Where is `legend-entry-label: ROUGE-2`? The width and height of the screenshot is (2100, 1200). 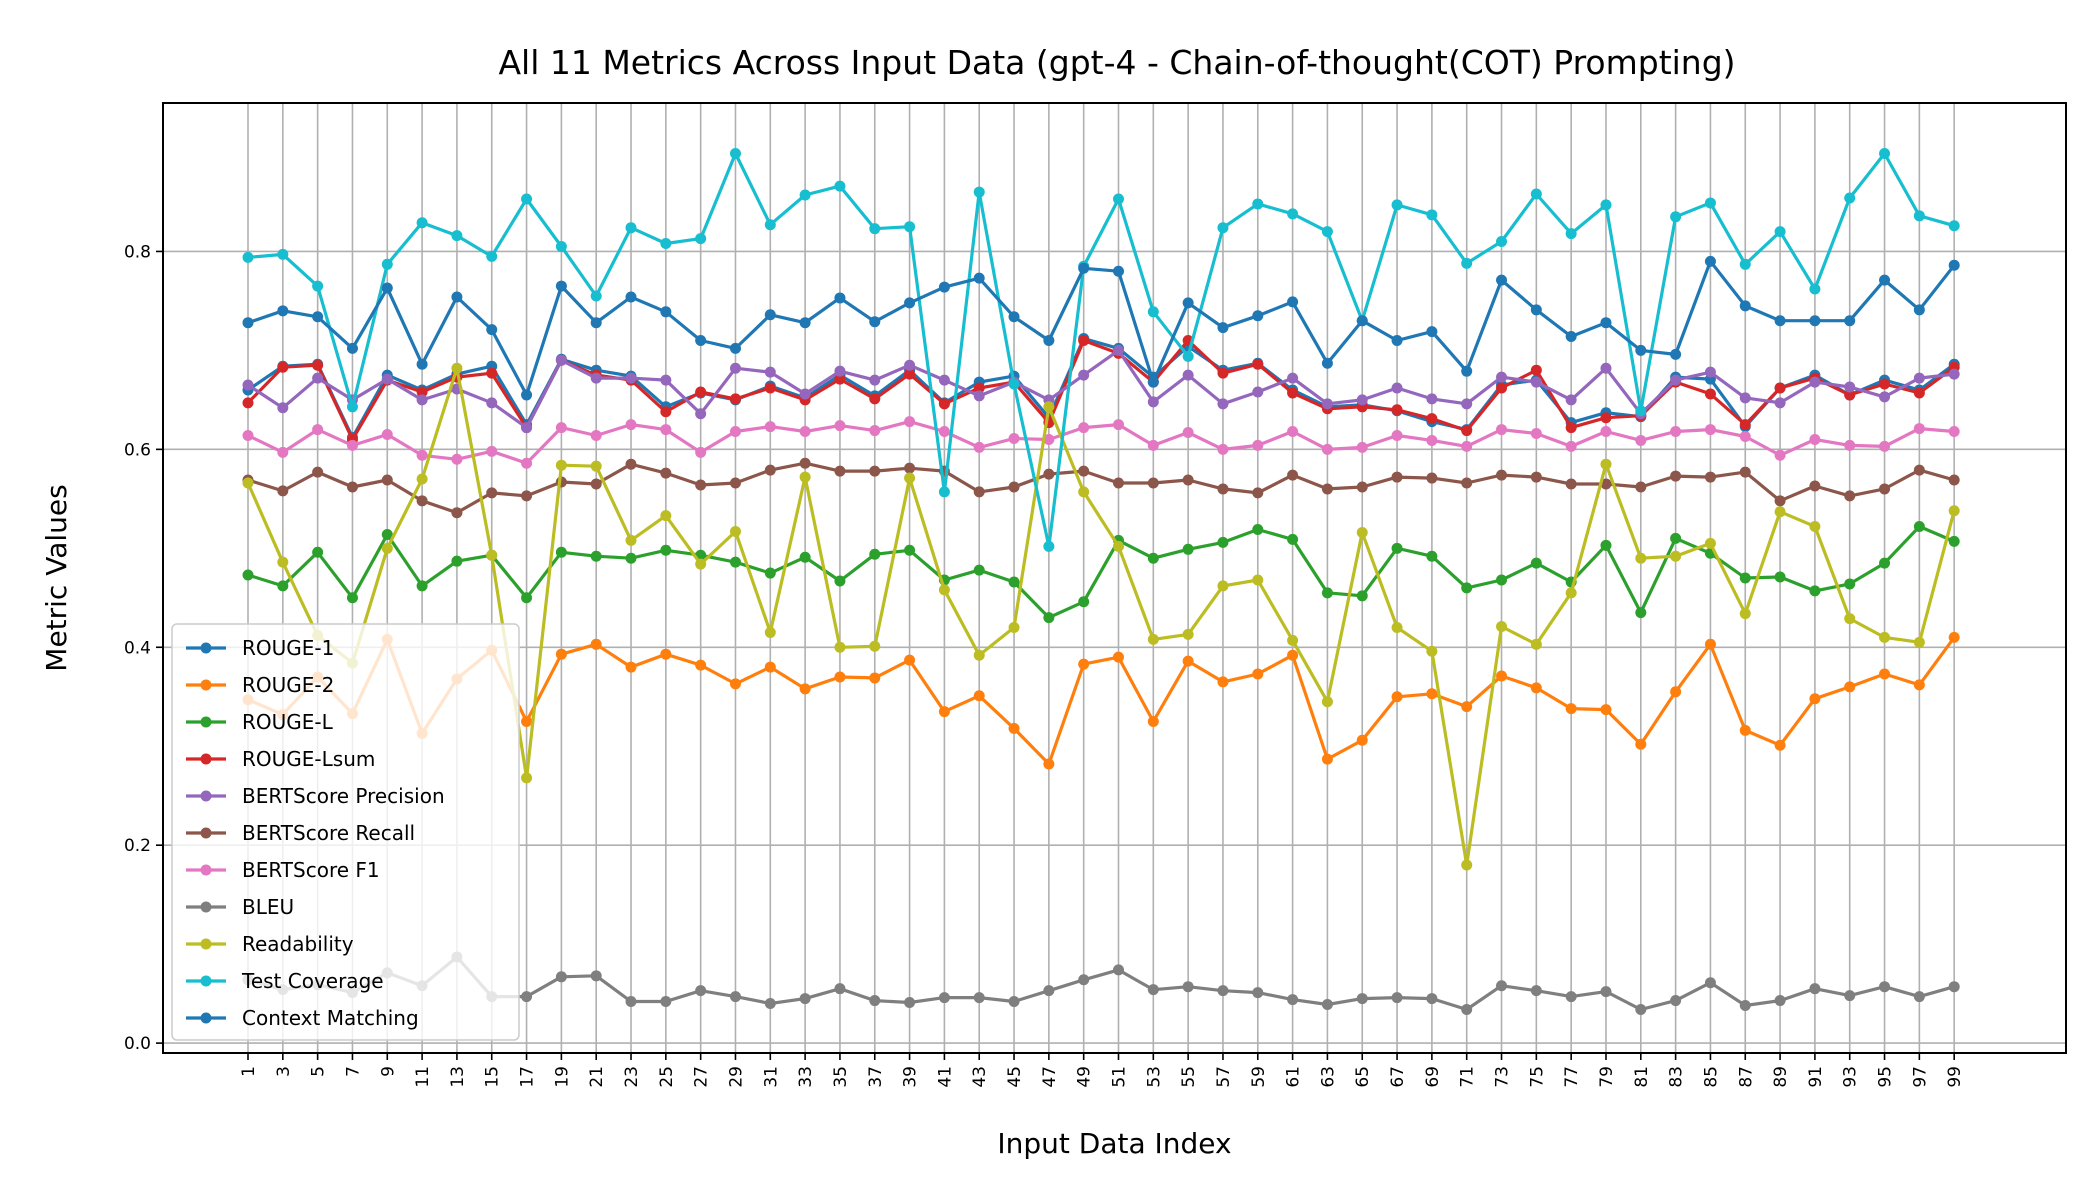
legend-entry-label: ROUGE-2 is located at coordinates (288, 685).